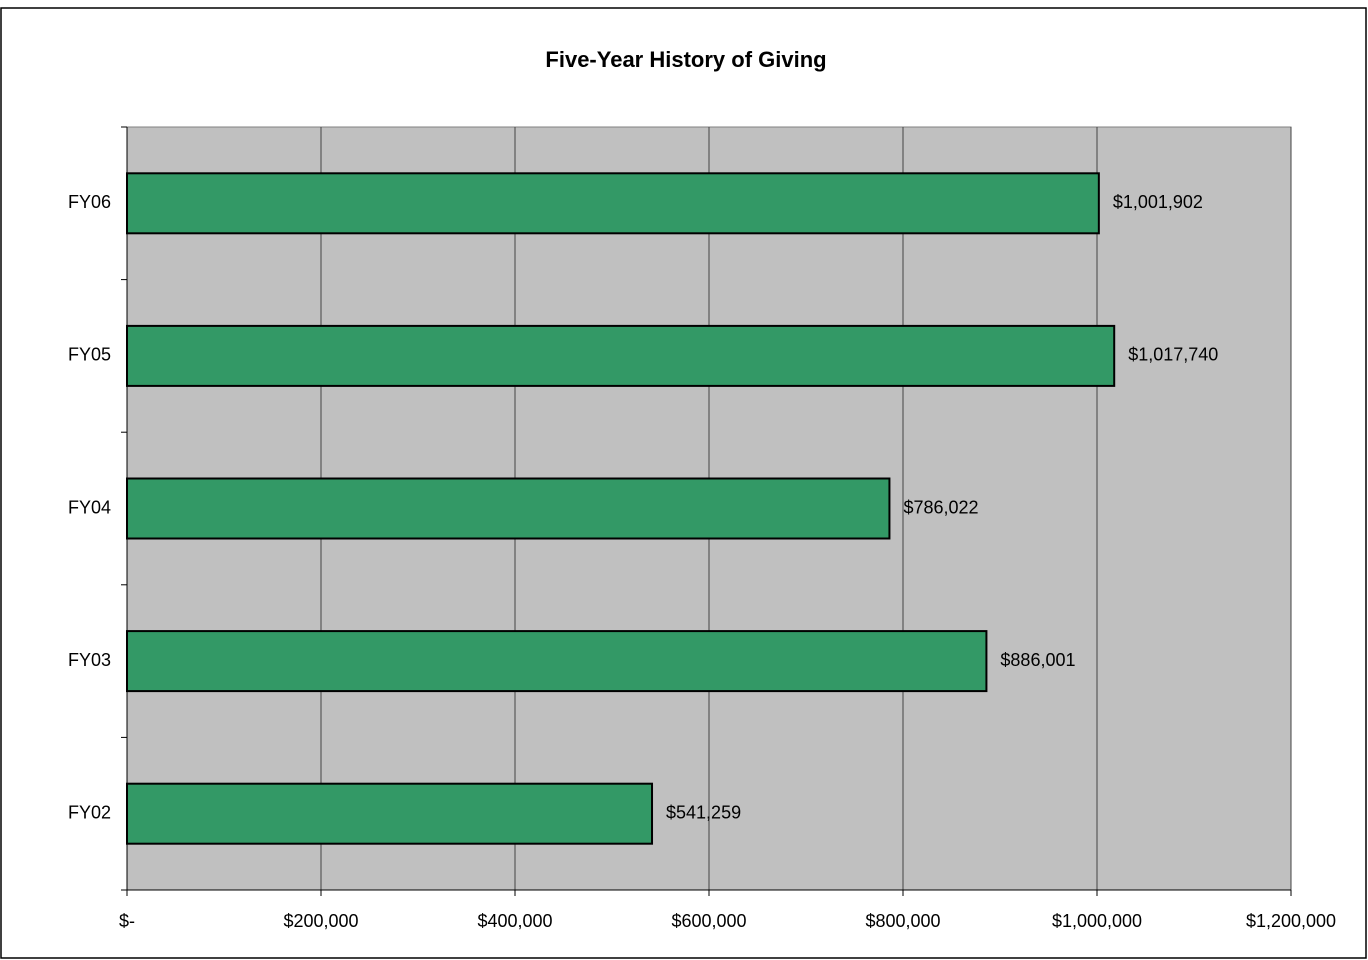 The height and width of the screenshot is (960, 1368). Describe the element at coordinates (685, 59) in the screenshot. I see `chart-title: Five-Year History of Giving` at that location.